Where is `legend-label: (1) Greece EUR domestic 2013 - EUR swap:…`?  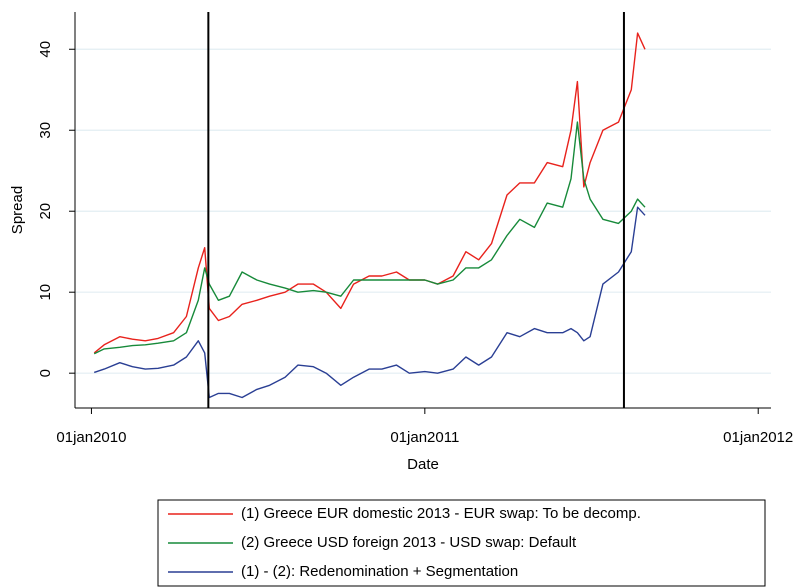
legend-label: (1) Greece EUR domestic 2013 - EUR swap:… is located at coordinates (441, 513).